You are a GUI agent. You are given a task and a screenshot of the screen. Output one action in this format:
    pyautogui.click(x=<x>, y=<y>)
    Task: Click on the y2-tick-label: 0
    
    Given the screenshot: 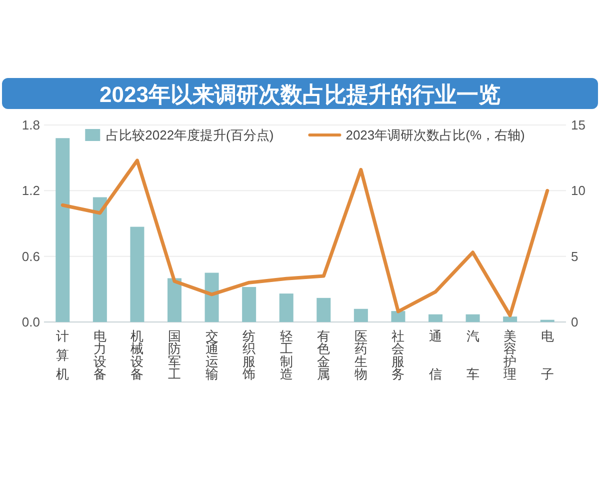 What is the action you would take?
    pyautogui.click(x=574, y=322)
    